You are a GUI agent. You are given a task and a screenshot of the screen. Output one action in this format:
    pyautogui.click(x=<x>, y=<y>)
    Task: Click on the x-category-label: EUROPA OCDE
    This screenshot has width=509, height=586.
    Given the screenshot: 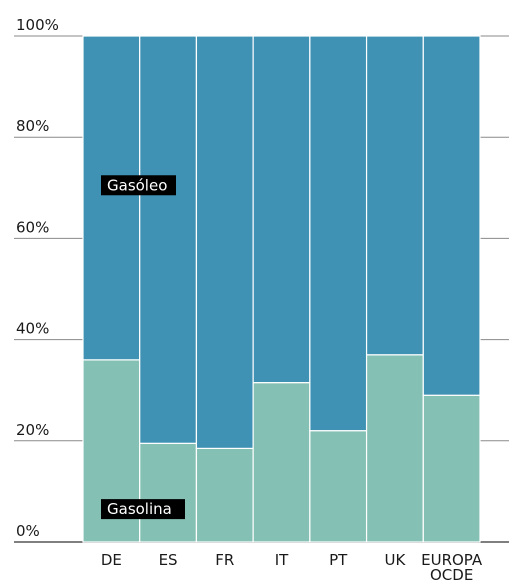 What is the action you would take?
    pyautogui.click(x=452, y=567)
    